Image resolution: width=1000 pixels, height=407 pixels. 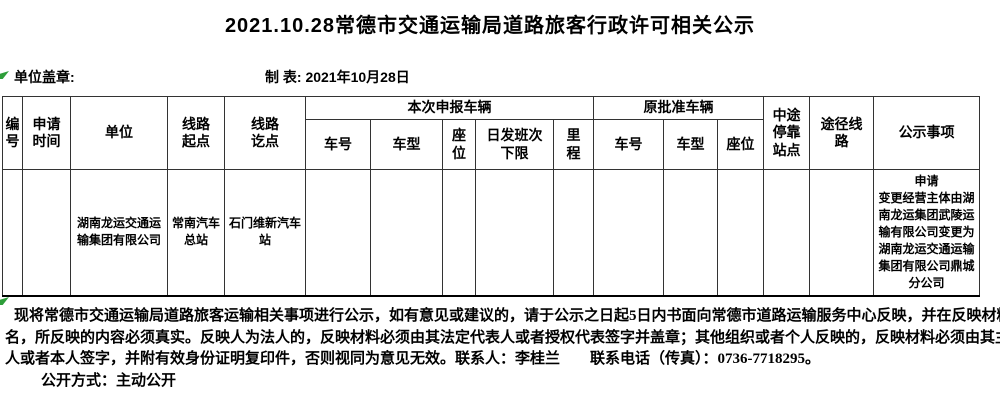 I want to click on cell-serial, so click(x=12, y=233).